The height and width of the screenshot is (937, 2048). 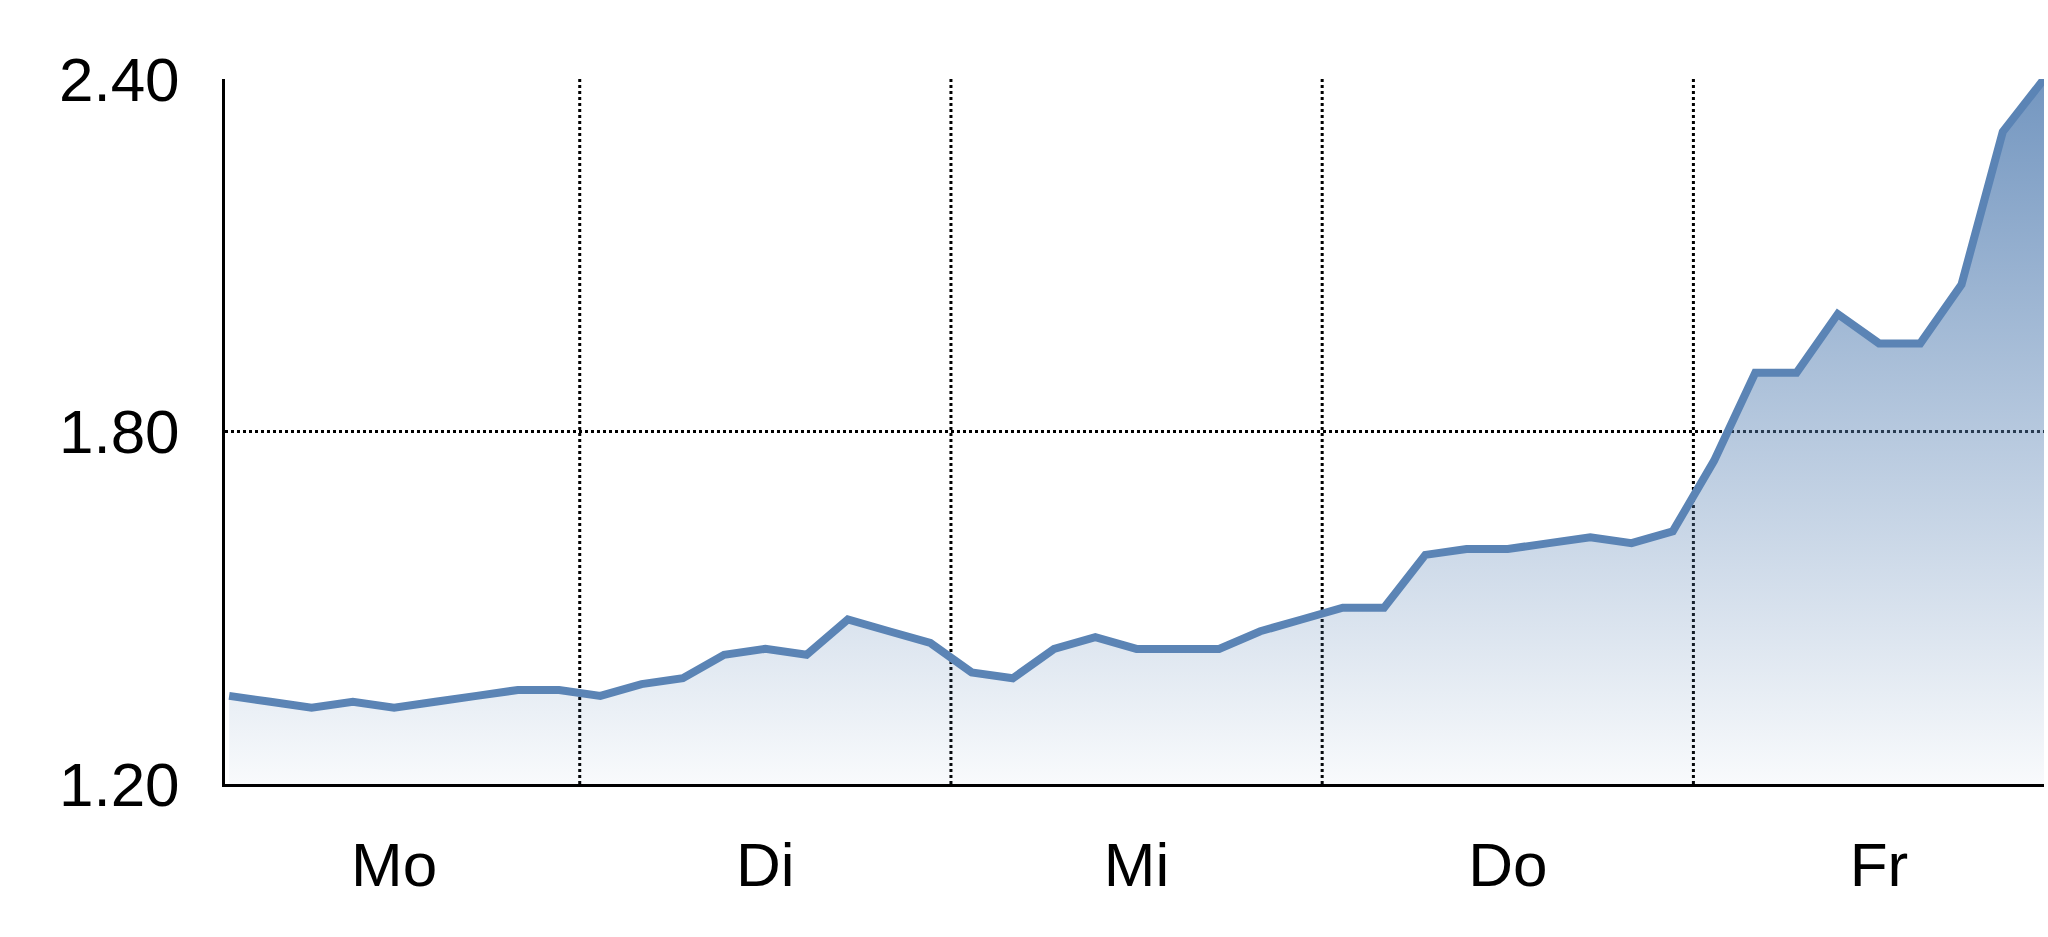 I want to click on y-tick-label: 1.80, so click(x=119, y=432).